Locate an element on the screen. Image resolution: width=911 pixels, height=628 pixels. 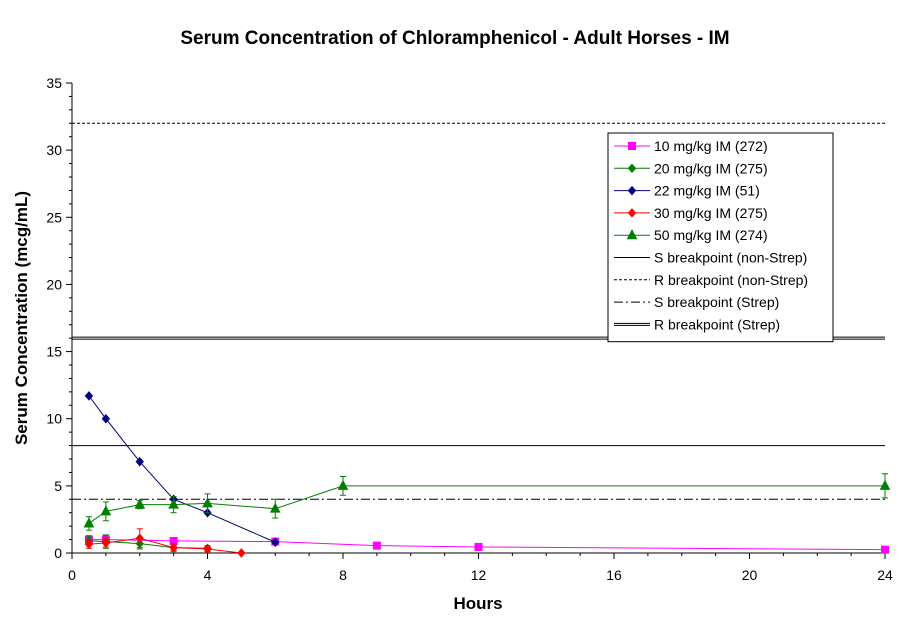
legend-label: 50 mg/kg IM (274) is located at coordinates (711, 235).